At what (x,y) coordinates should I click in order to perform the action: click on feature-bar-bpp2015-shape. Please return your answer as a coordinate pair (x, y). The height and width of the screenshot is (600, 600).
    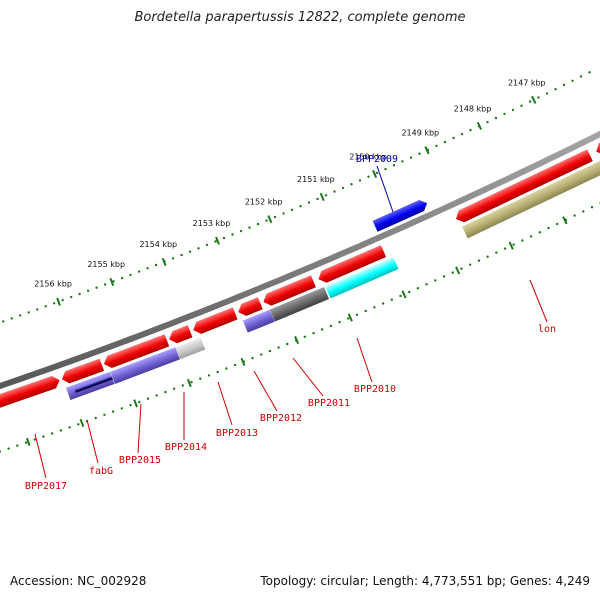
    Looking at the image, I should click on (145, 365).